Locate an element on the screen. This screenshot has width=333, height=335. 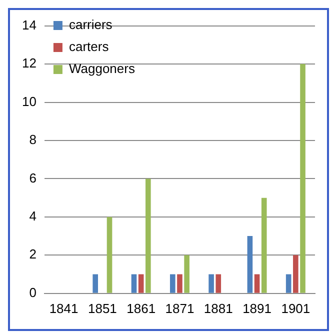
y-tick-label: 14 is located at coordinates (29, 24).